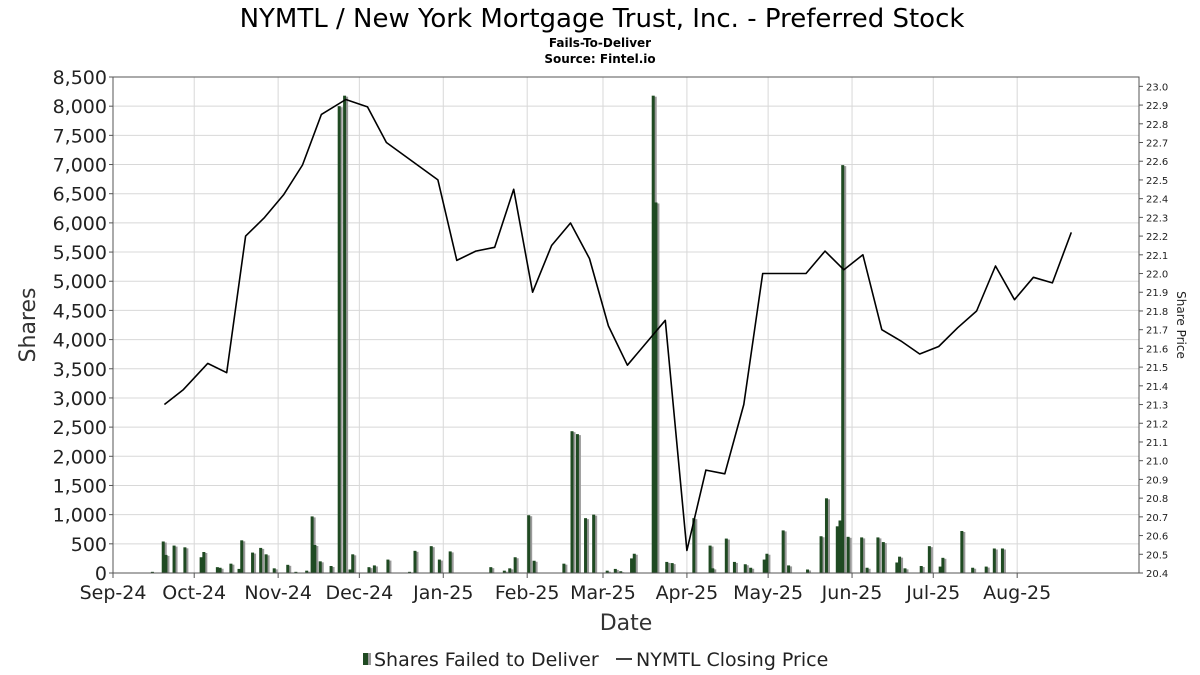  What do you see at coordinates (626, 623) in the screenshot?
I see `x-axis-label: Date` at bounding box center [626, 623].